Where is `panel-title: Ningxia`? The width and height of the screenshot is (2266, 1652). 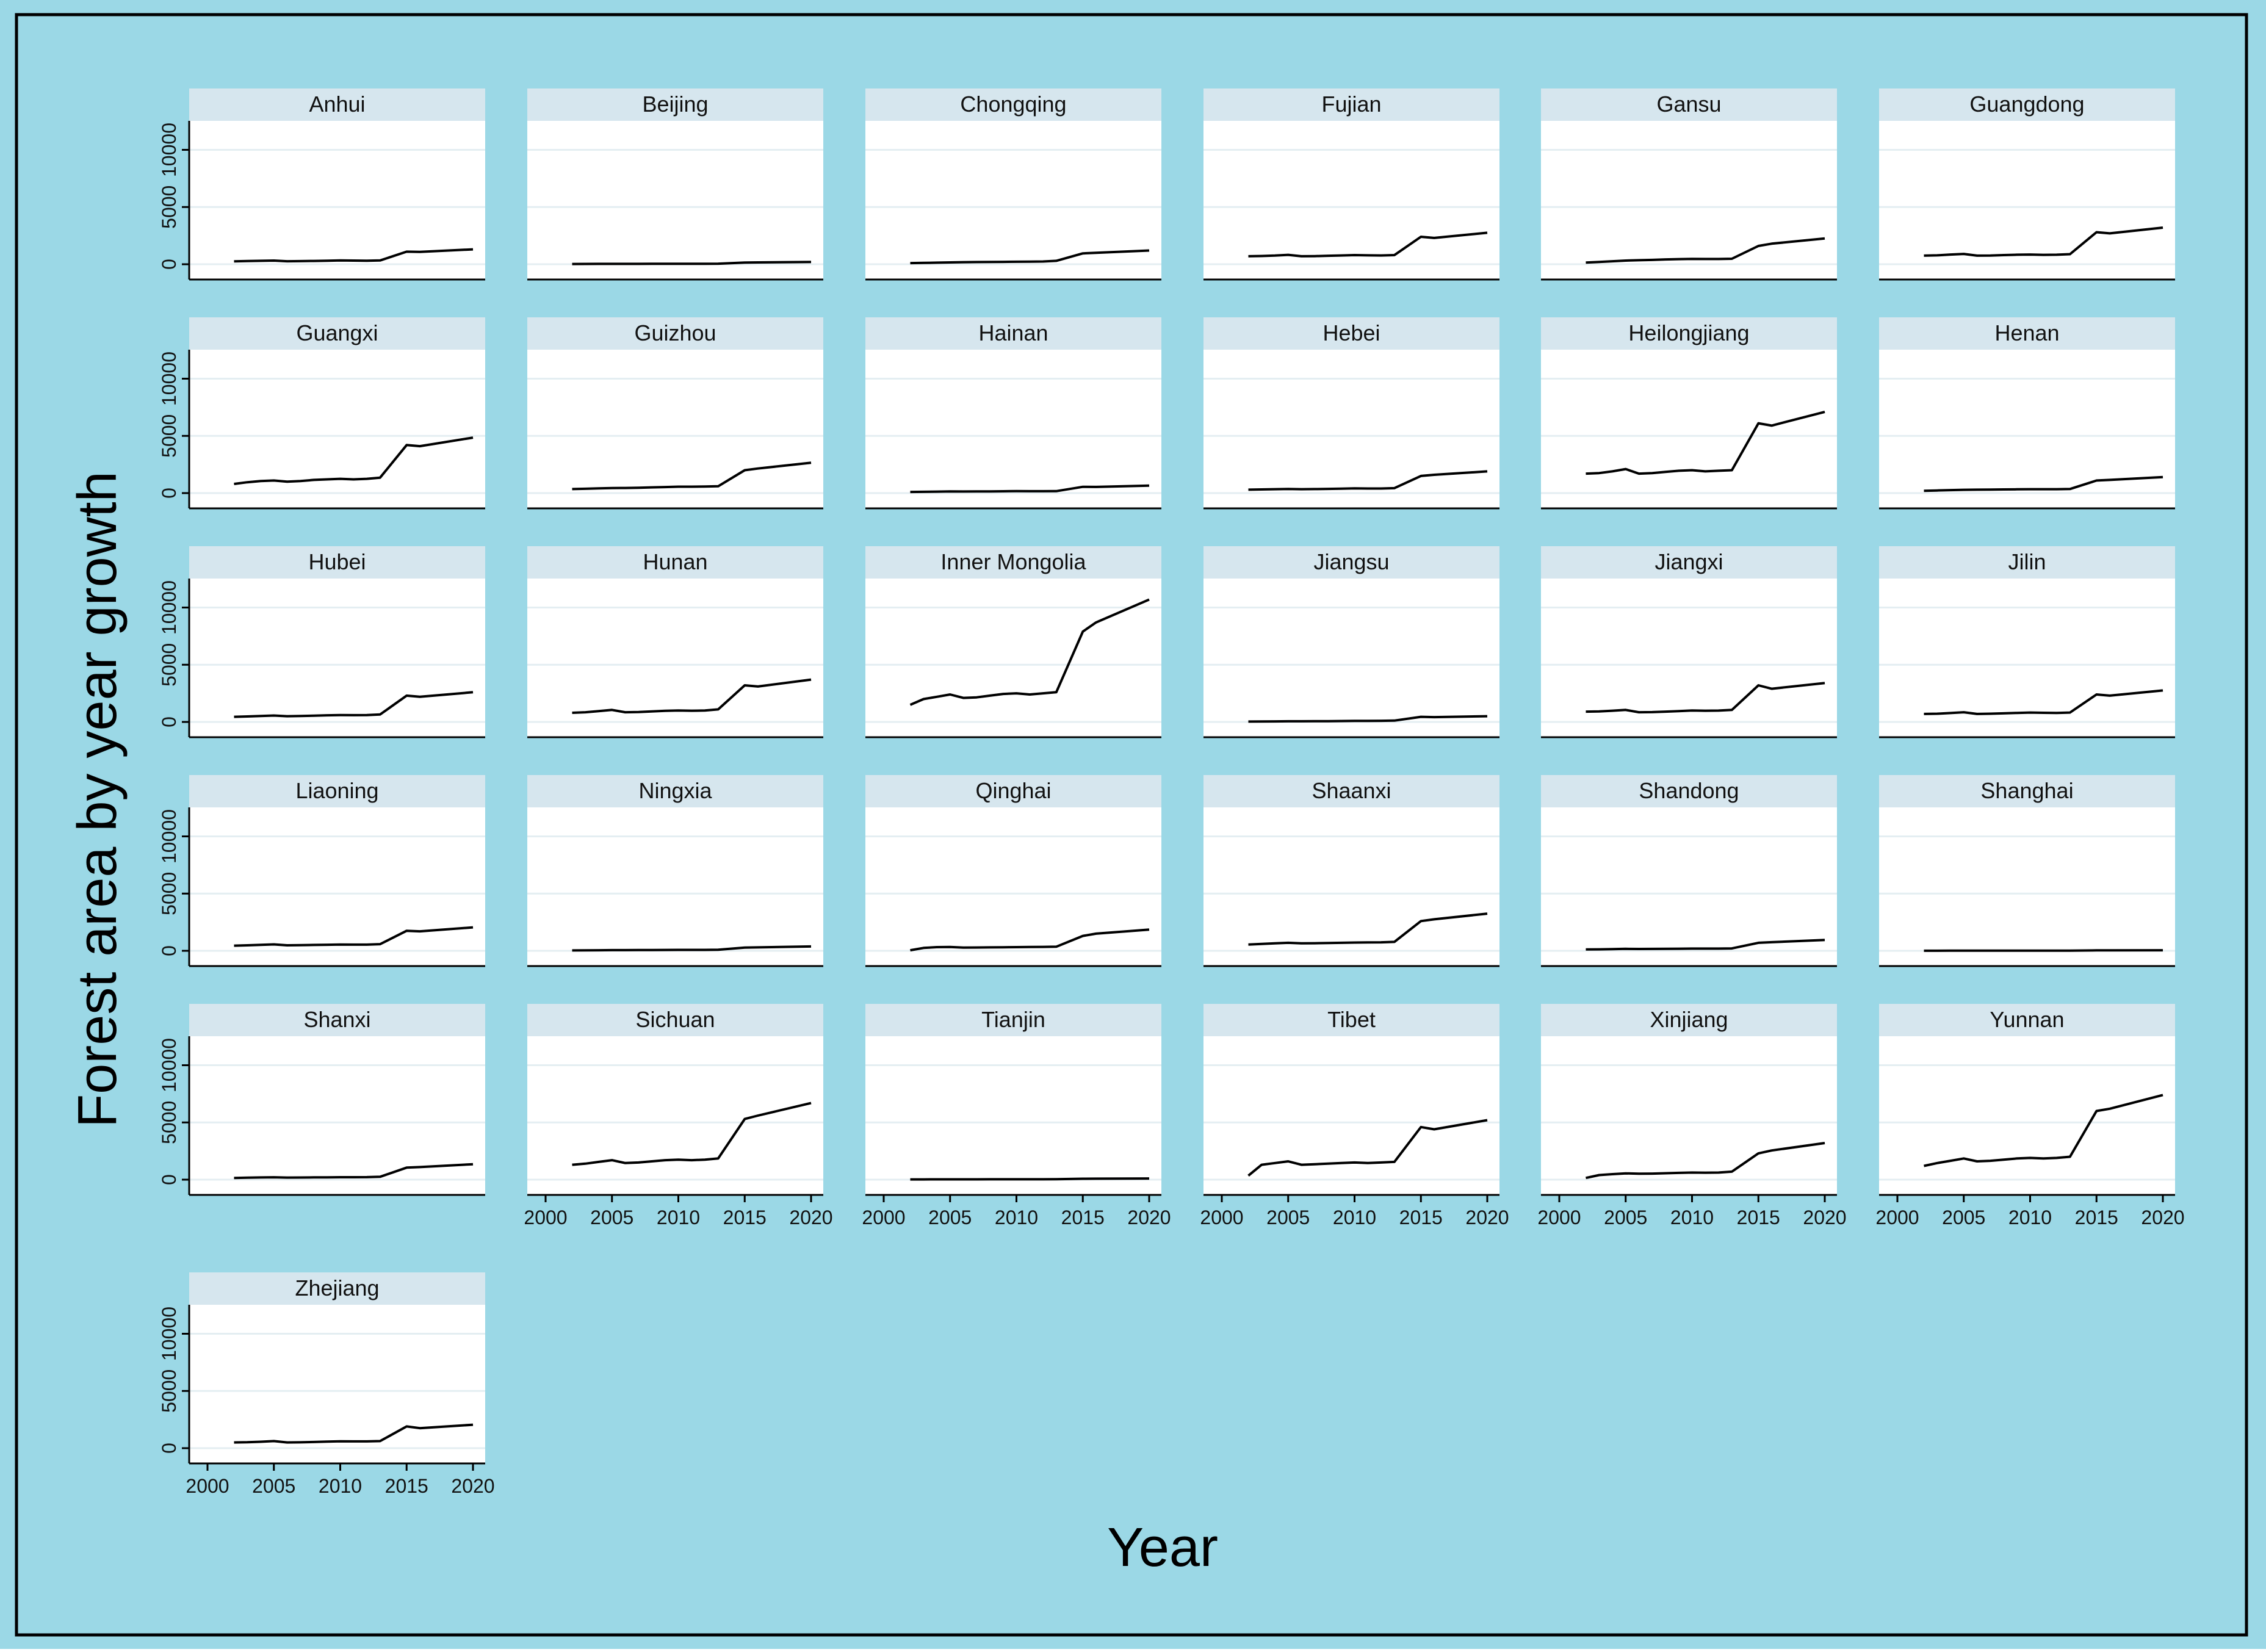 panel-title: Ningxia is located at coordinates (675, 790).